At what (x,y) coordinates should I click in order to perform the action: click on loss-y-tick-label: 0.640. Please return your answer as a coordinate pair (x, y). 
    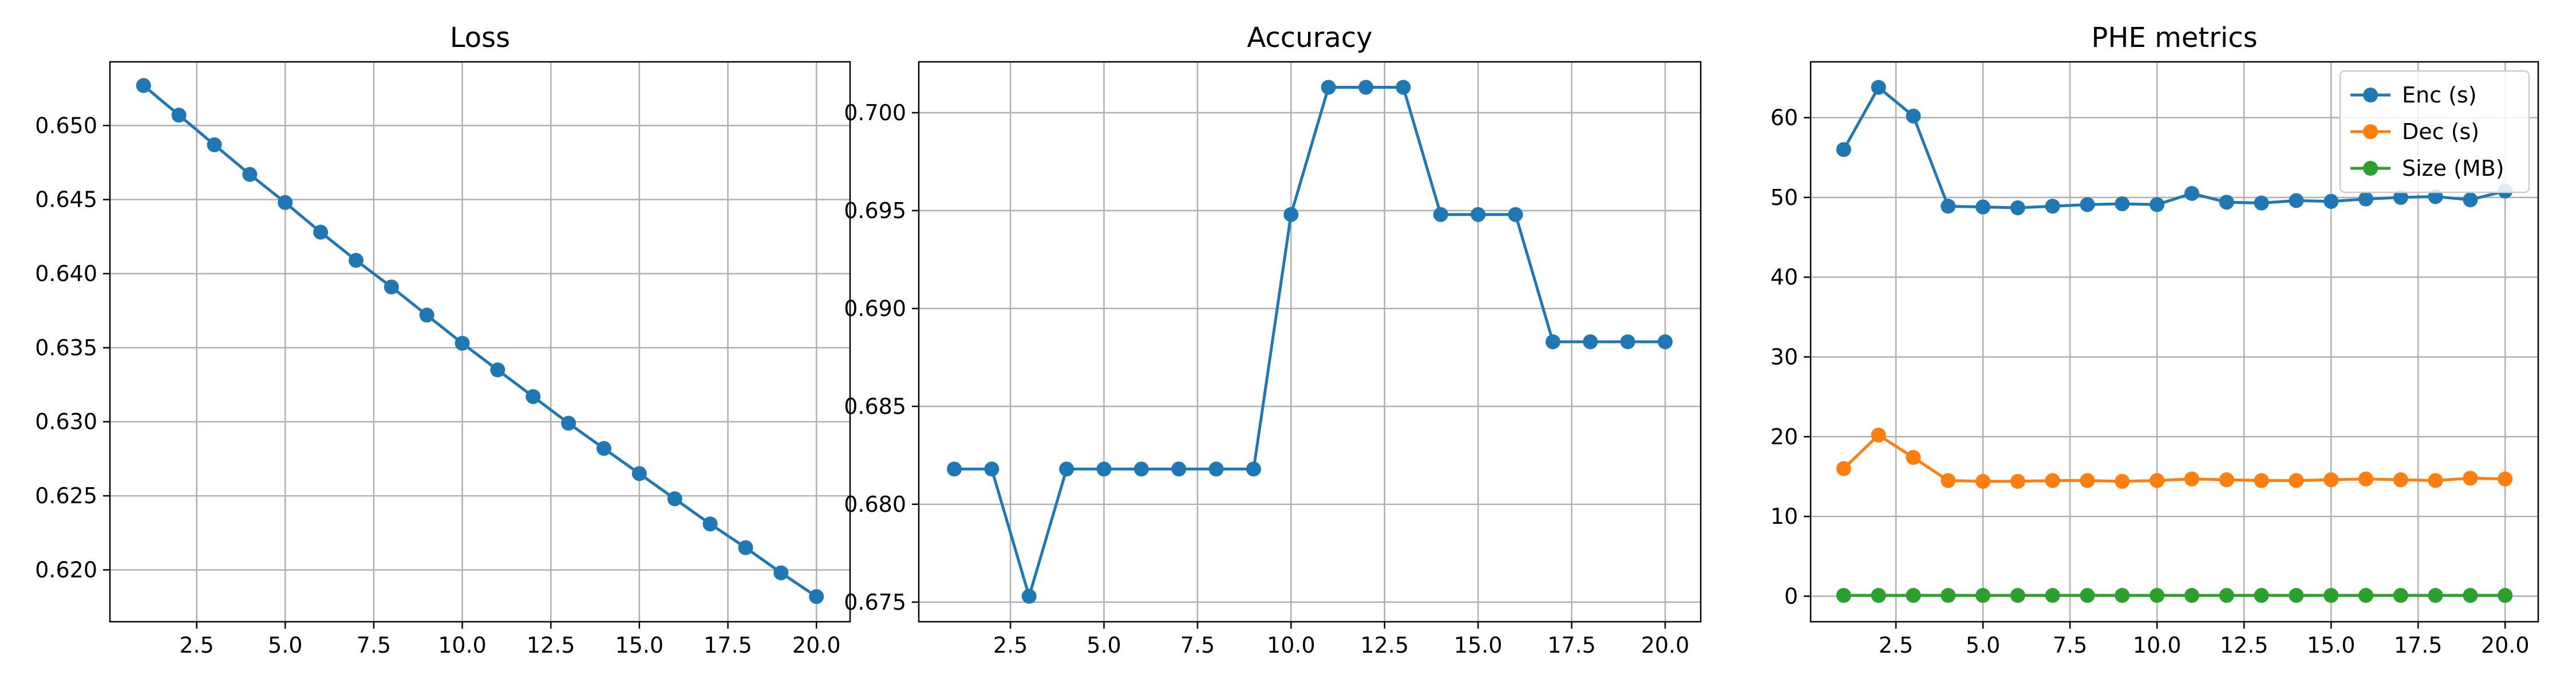
    Looking at the image, I should click on (66, 273).